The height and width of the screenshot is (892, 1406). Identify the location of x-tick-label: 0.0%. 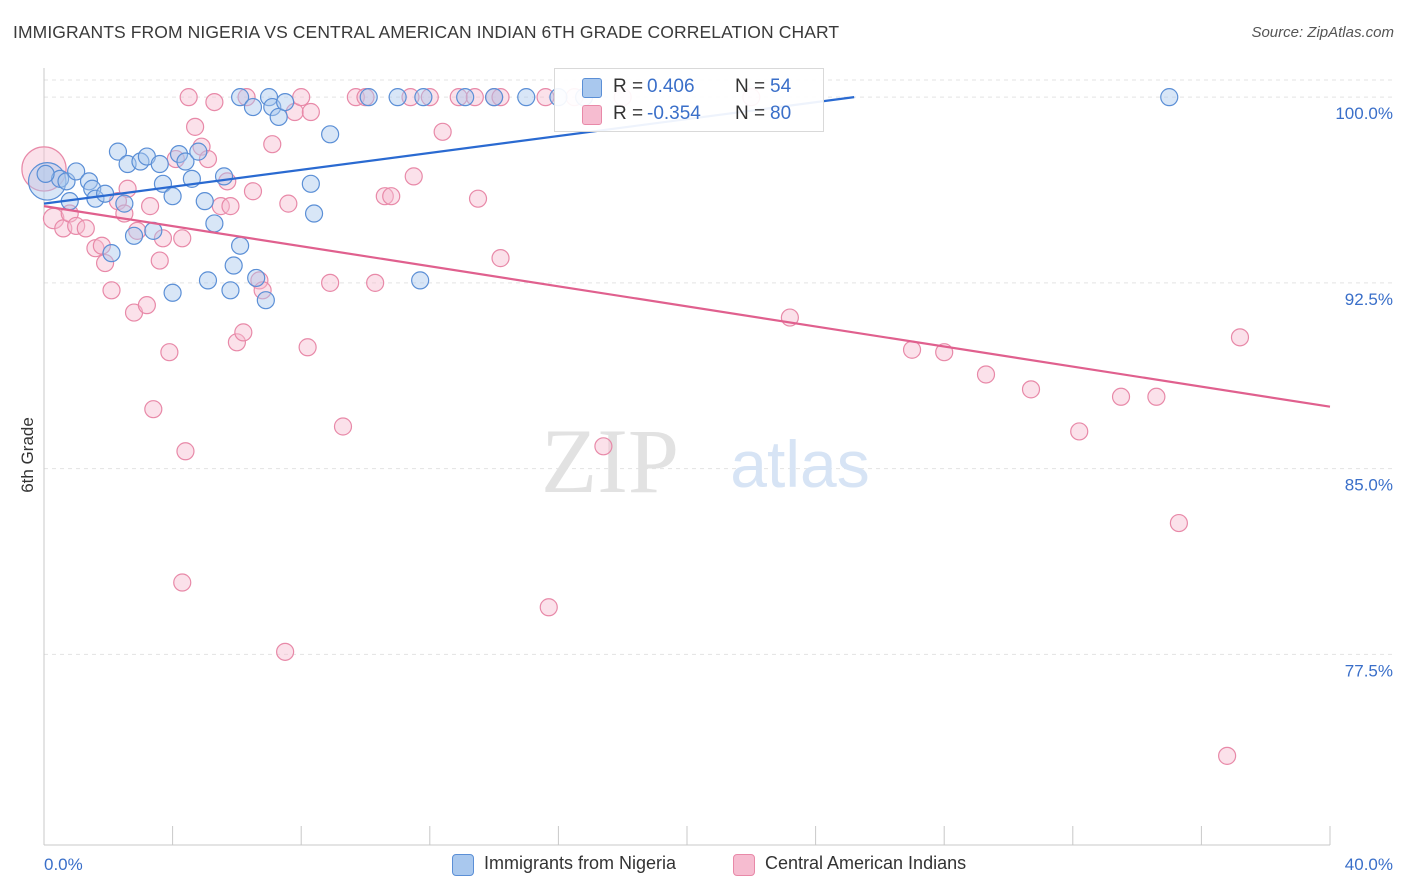
(63, 864).